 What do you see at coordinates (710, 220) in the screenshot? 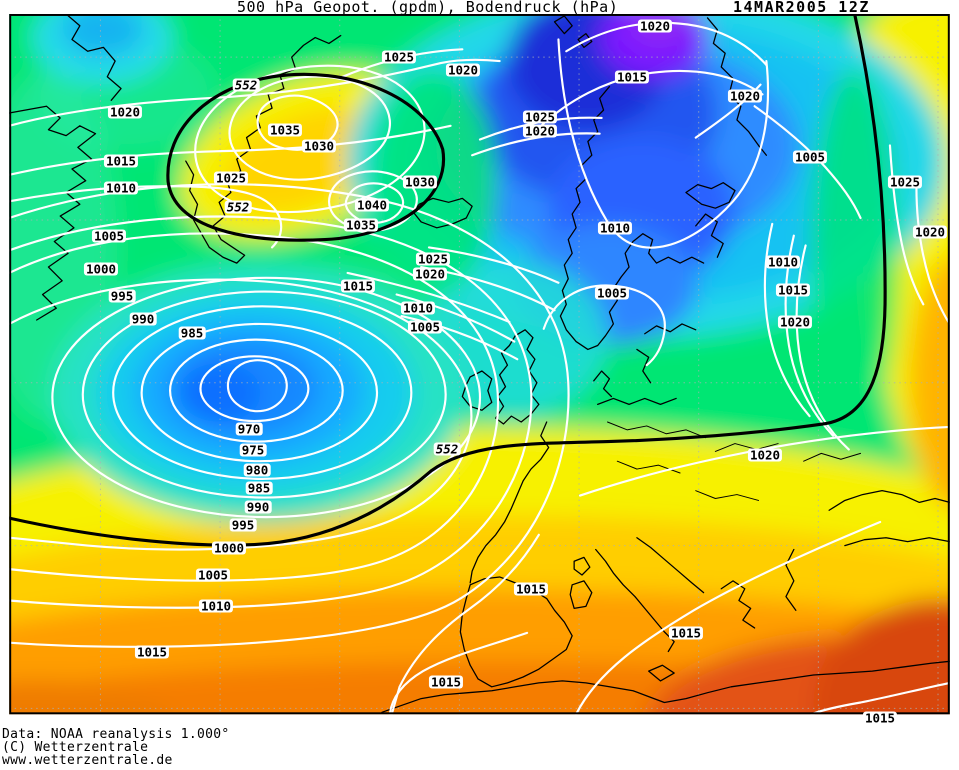
I see `coastline-kola-whitesea` at bounding box center [710, 220].